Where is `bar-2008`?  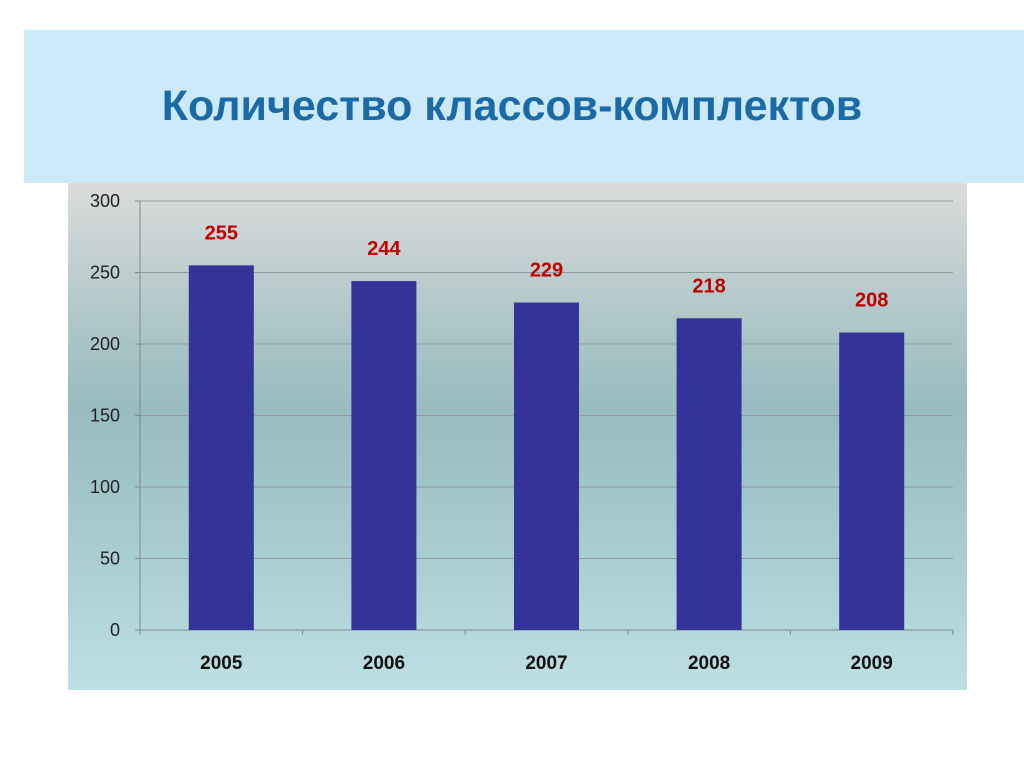
bar-2008 is located at coordinates (709, 474).